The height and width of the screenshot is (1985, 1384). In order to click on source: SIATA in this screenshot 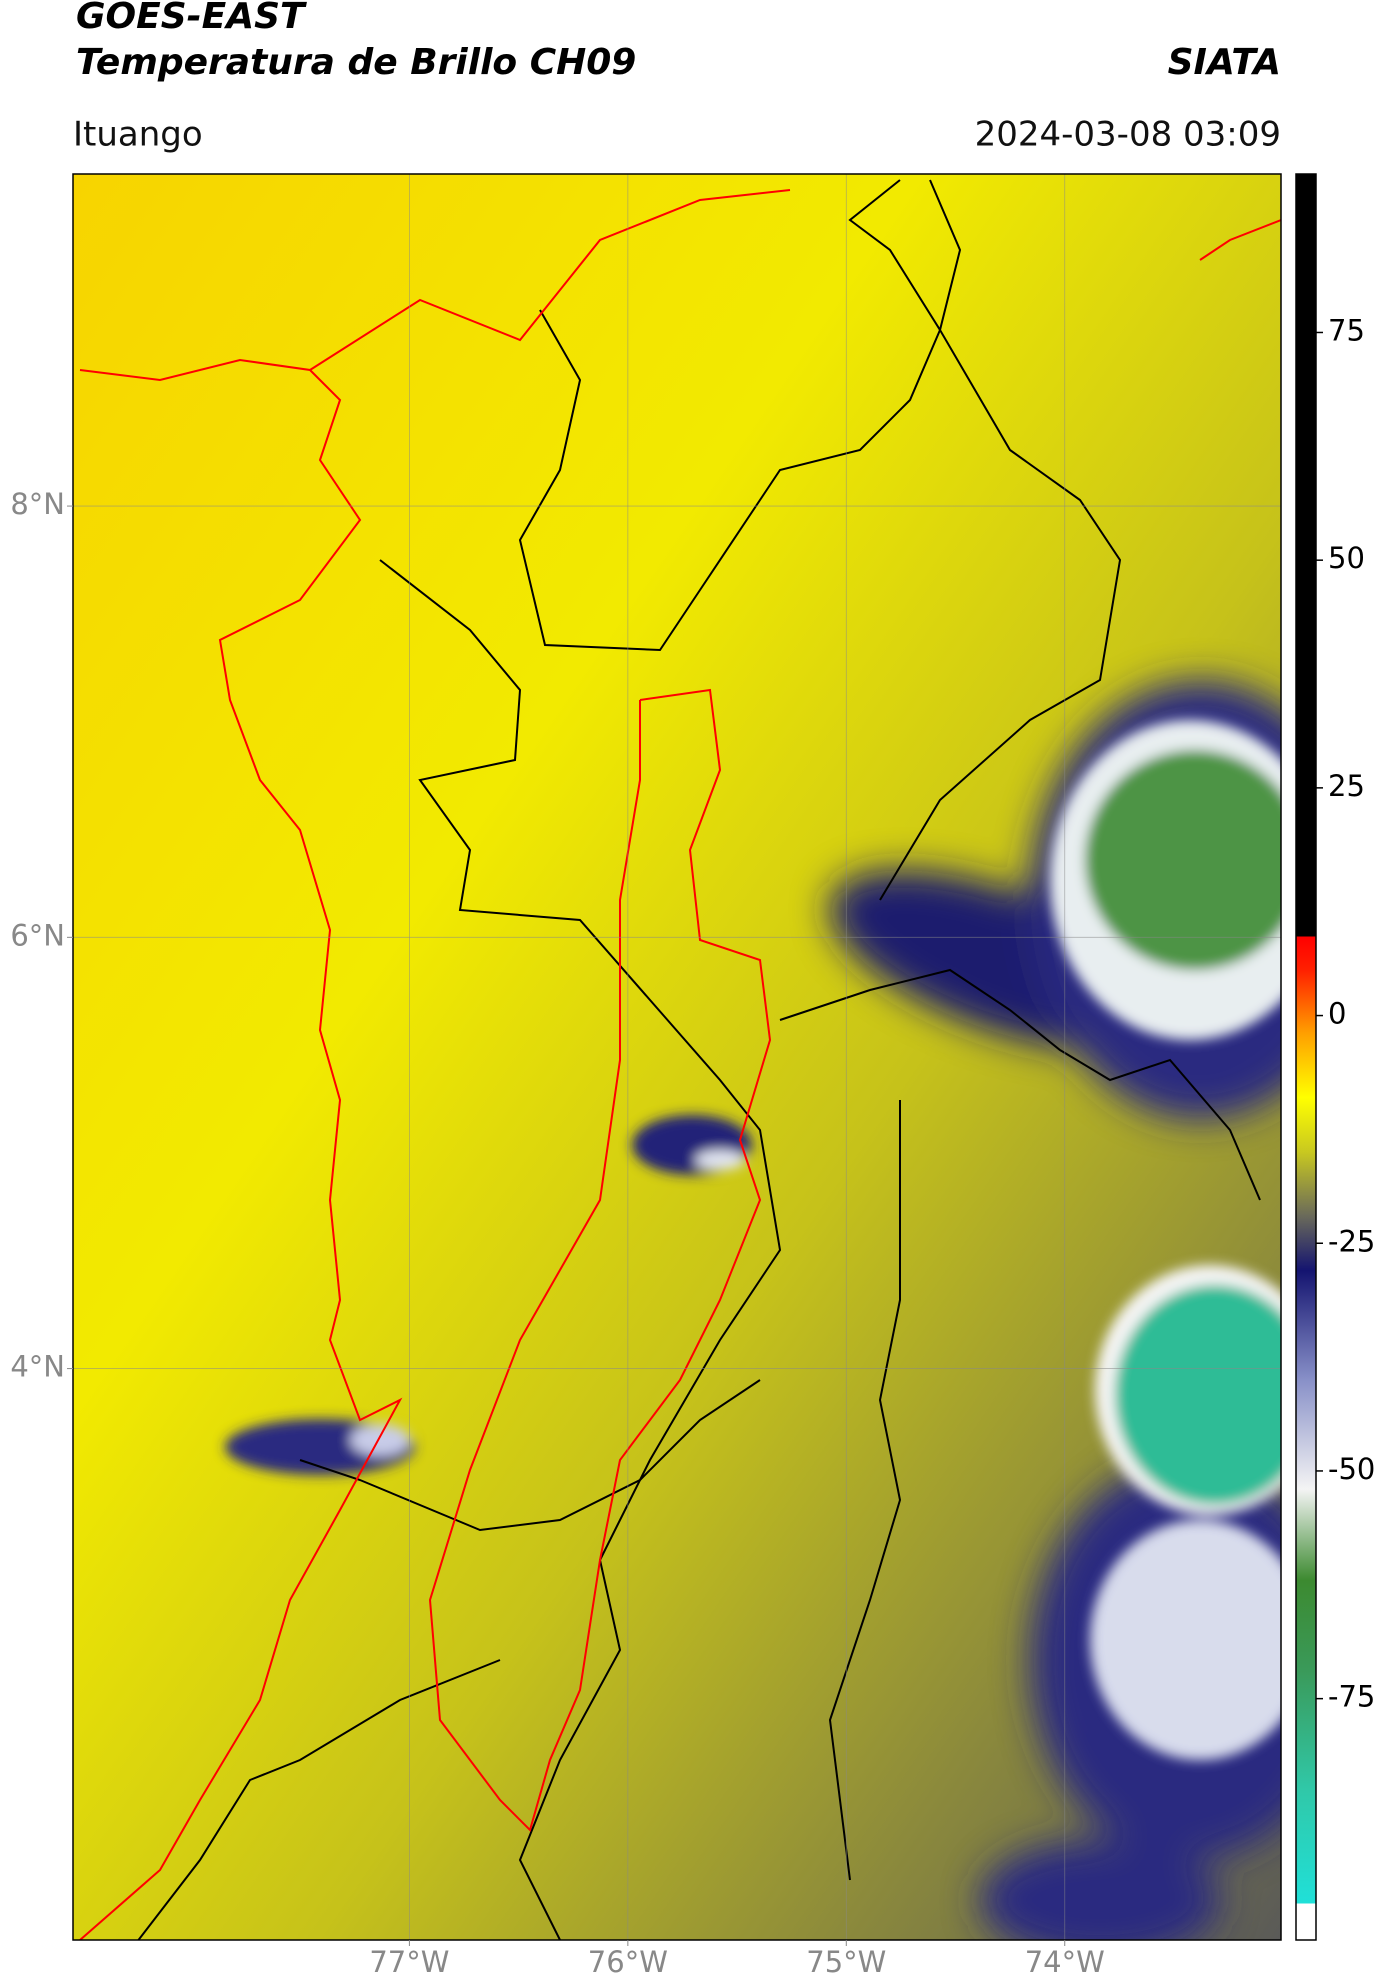, I will do `click(1224, 62)`.